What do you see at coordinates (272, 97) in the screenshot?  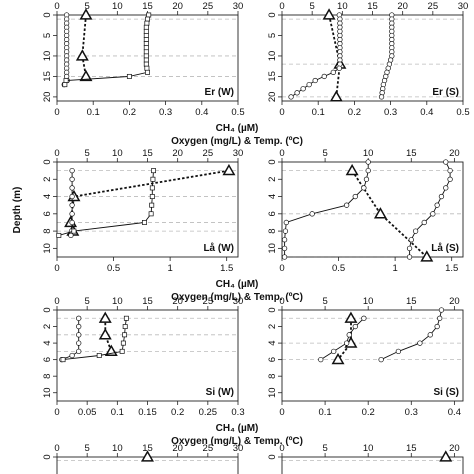 I see `depth-axis-tick-label: 20` at bounding box center [272, 97].